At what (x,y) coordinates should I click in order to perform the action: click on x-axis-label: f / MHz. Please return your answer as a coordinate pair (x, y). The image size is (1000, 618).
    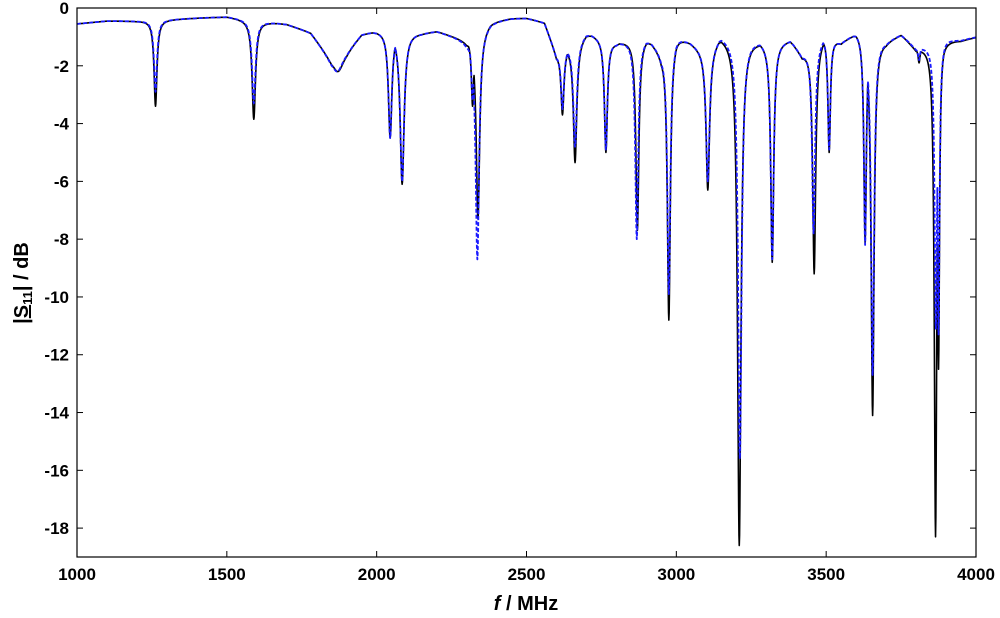
    Looking at the image, I should click on (526, 604).